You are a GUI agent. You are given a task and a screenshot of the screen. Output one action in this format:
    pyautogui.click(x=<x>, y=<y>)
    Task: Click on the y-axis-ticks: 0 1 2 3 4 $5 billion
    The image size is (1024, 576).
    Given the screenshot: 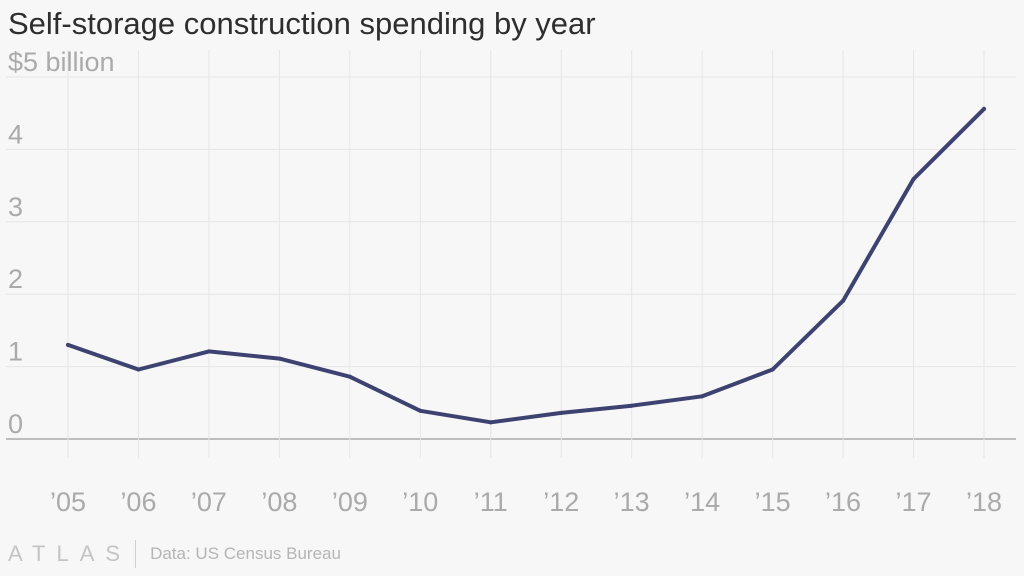 What is the action you would take?
    pyautogui.click(x=61, y=243)
    